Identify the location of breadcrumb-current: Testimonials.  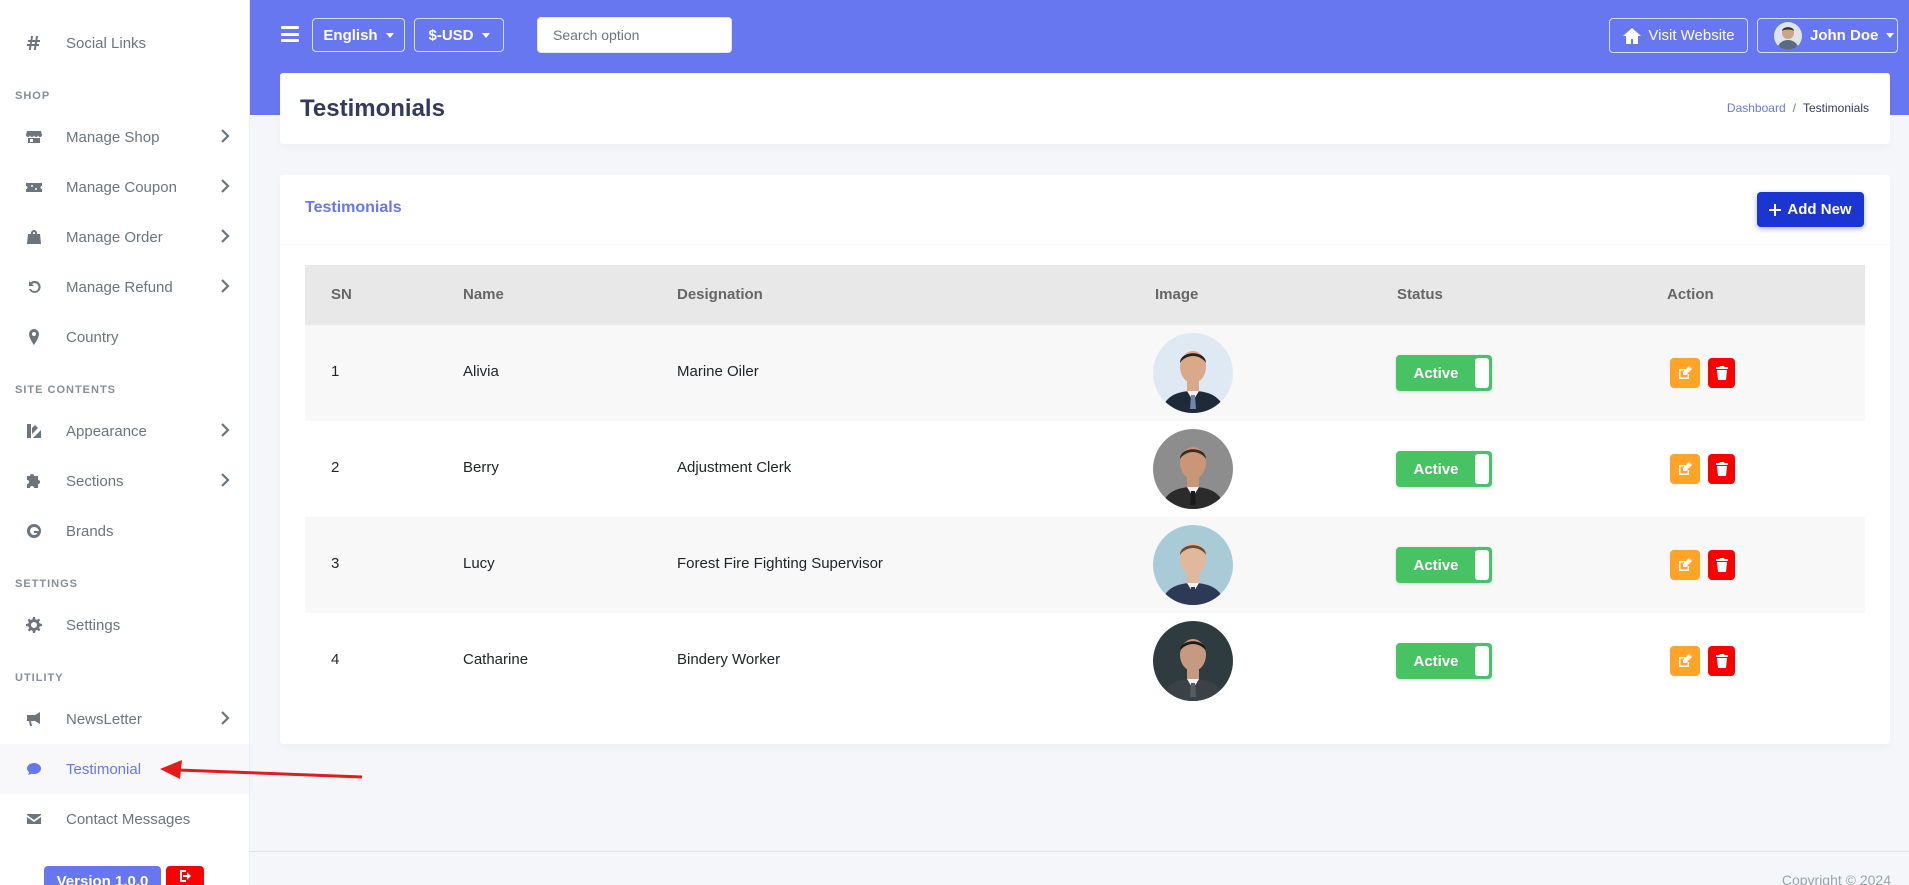
(1835, 108).